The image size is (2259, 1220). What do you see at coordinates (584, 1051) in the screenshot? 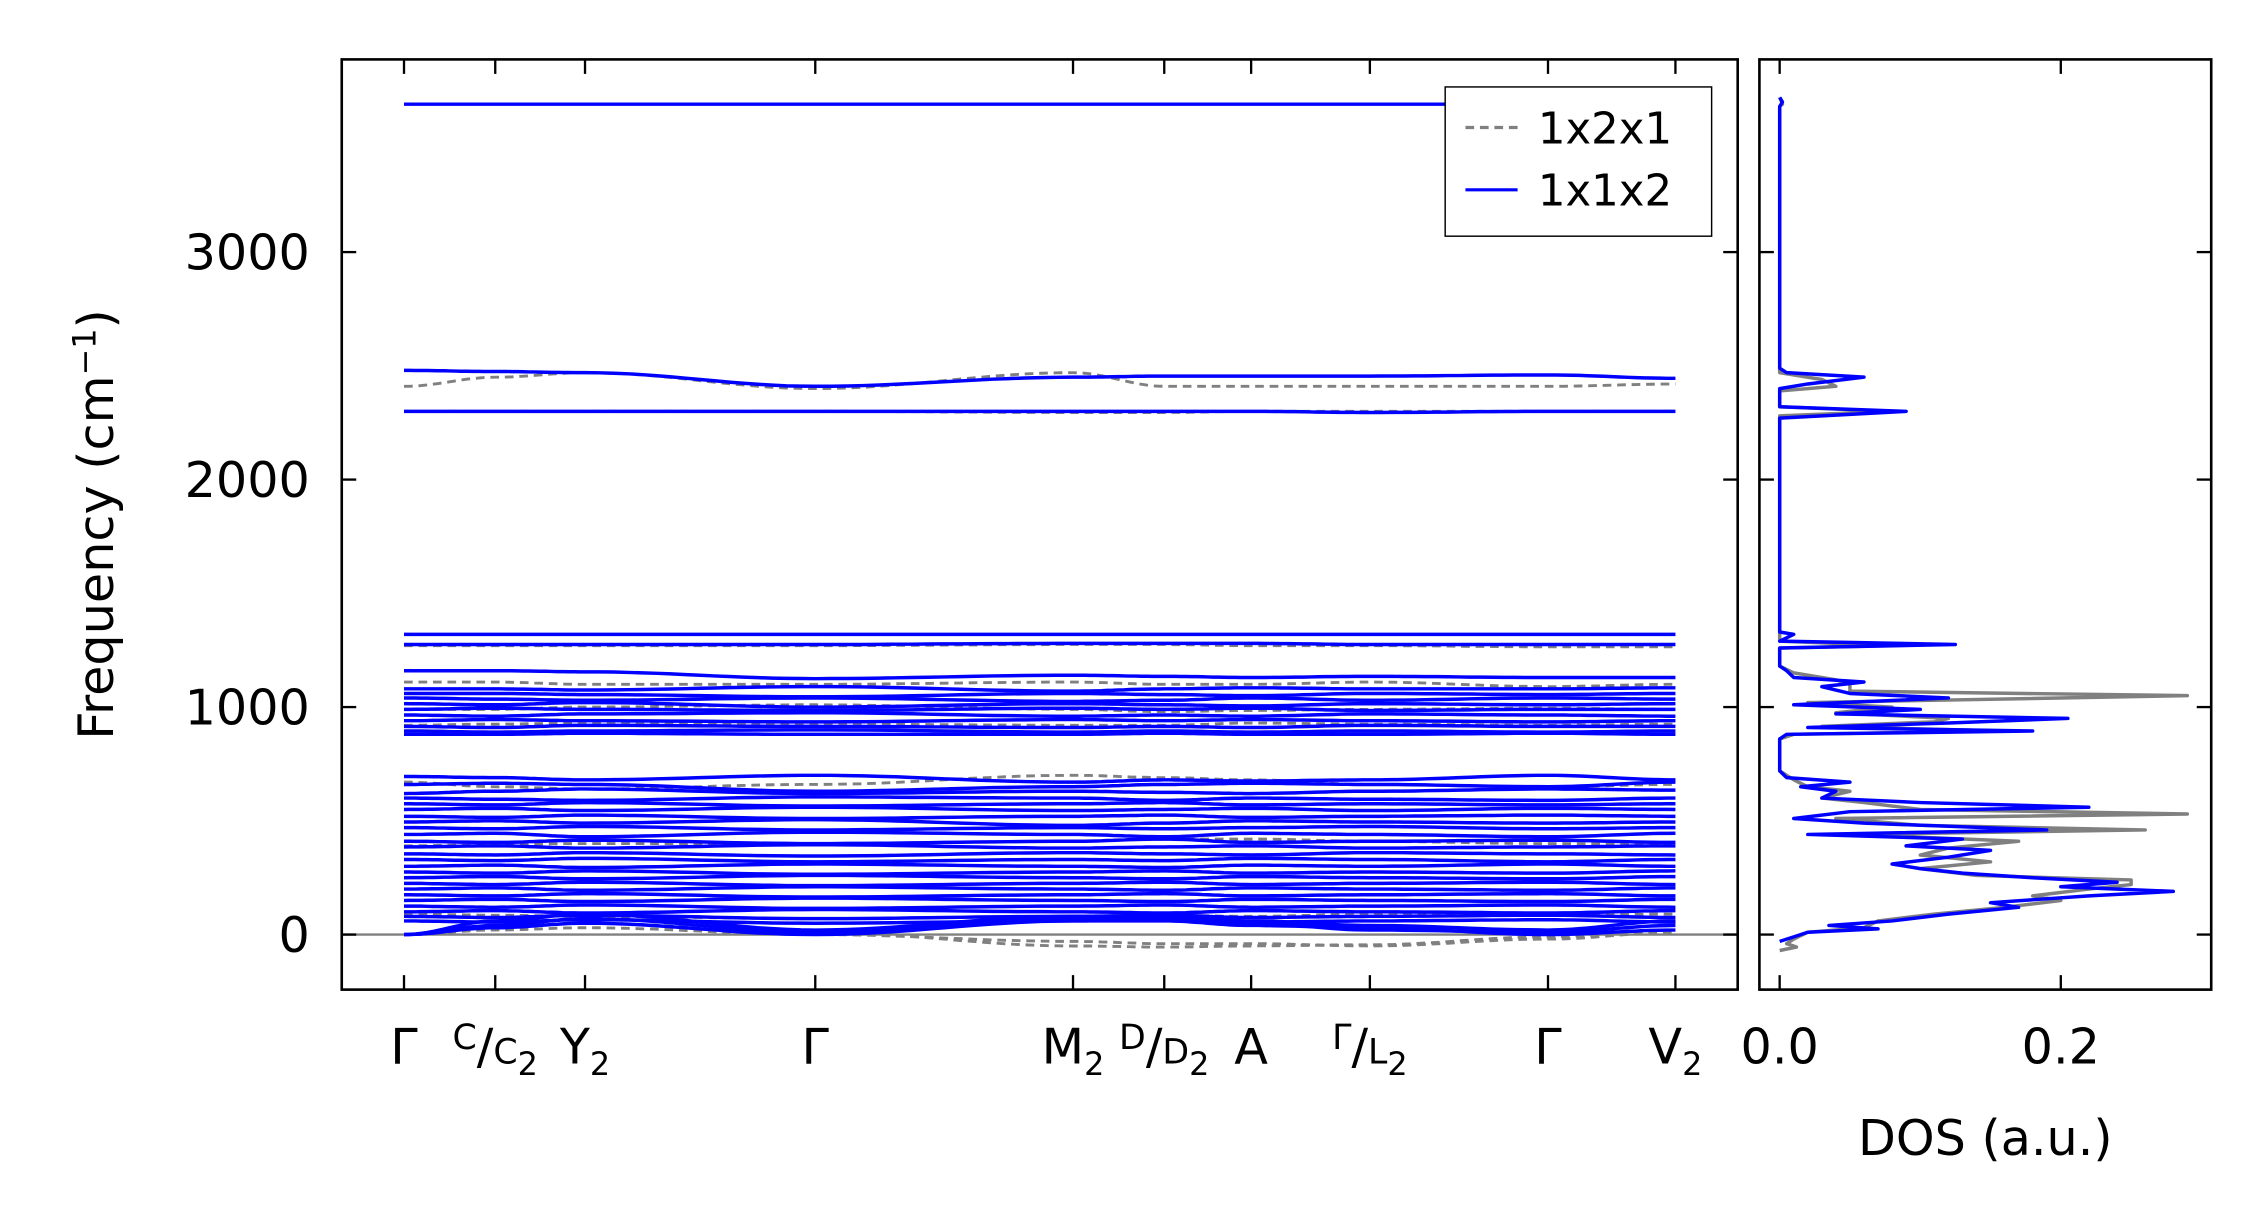
I see `x-tick-label: Y2` at bounding box center [584, 1051].